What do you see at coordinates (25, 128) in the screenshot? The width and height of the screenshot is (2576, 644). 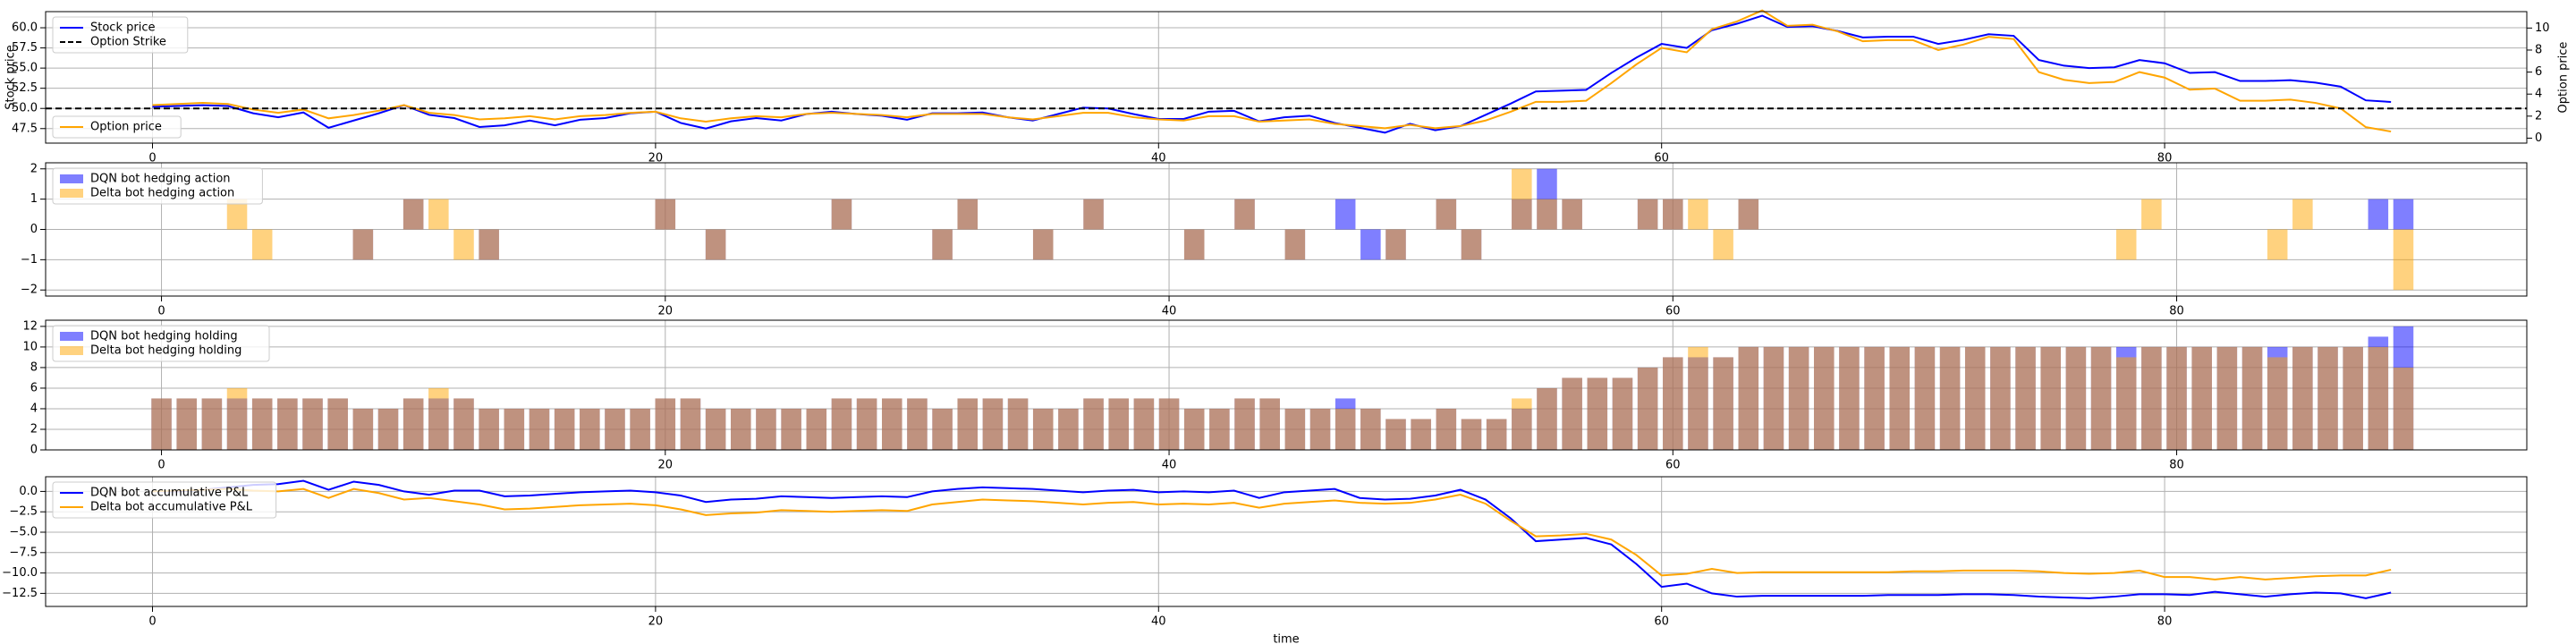 I see `y-tick-label: 47.5` at bounding box center [25, 128].